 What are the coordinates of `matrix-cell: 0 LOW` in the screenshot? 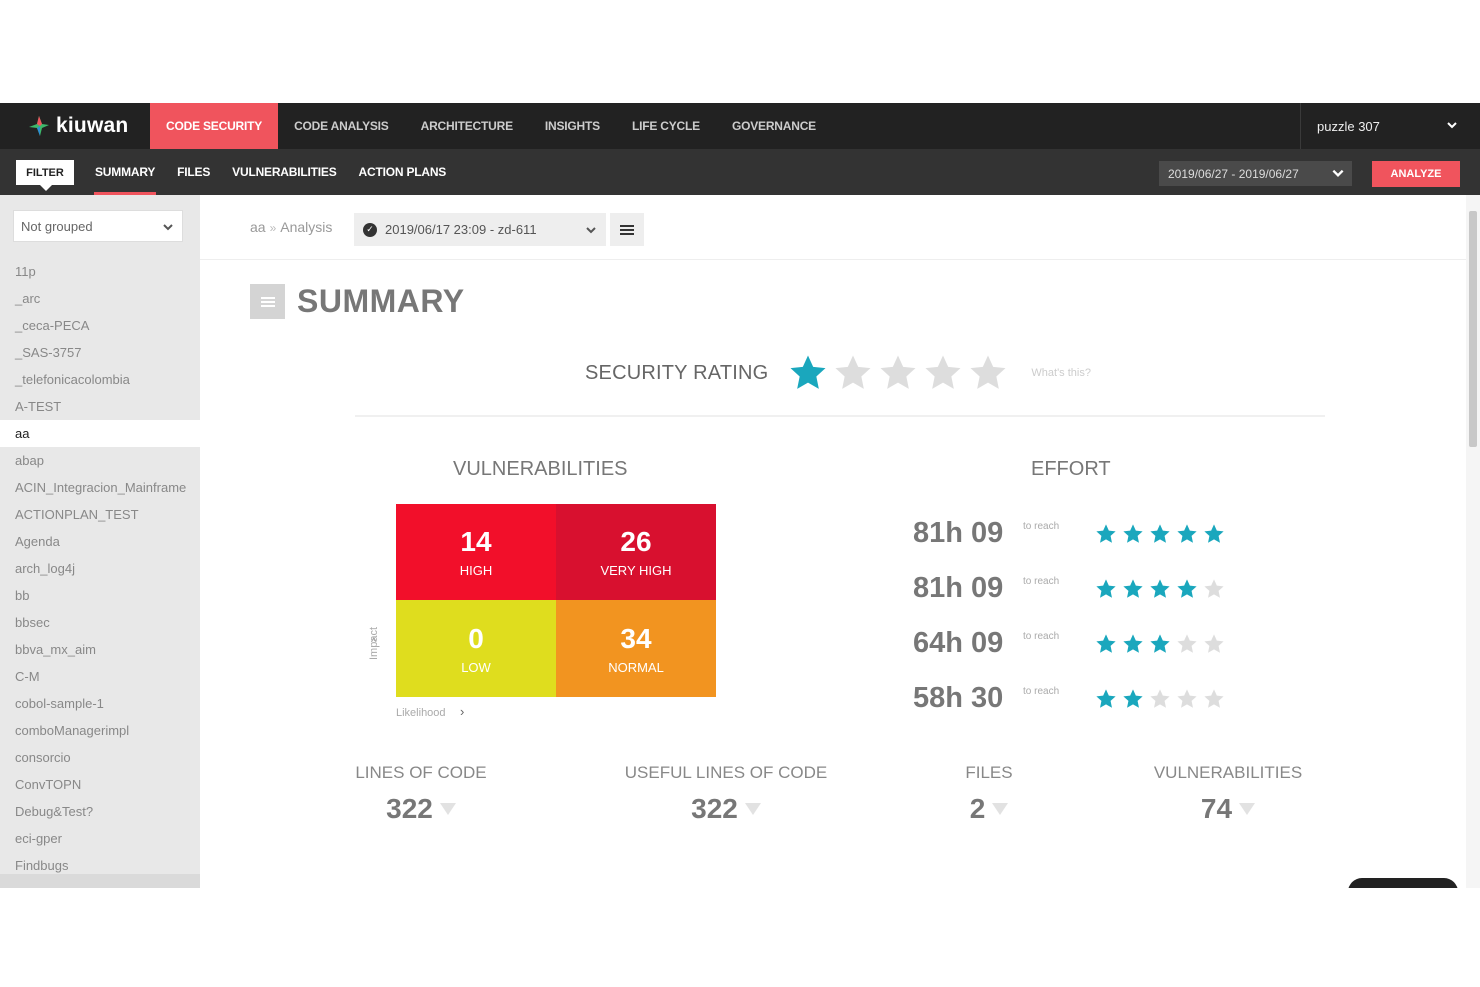 It's located at (476, 648).